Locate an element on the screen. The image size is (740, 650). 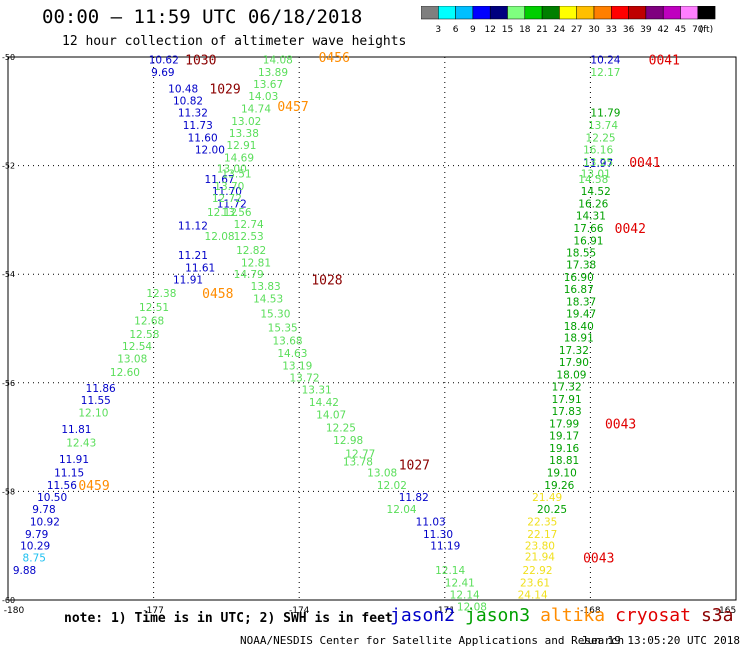
wave-height-label: 22.92 is located at coordinates (537, 571).